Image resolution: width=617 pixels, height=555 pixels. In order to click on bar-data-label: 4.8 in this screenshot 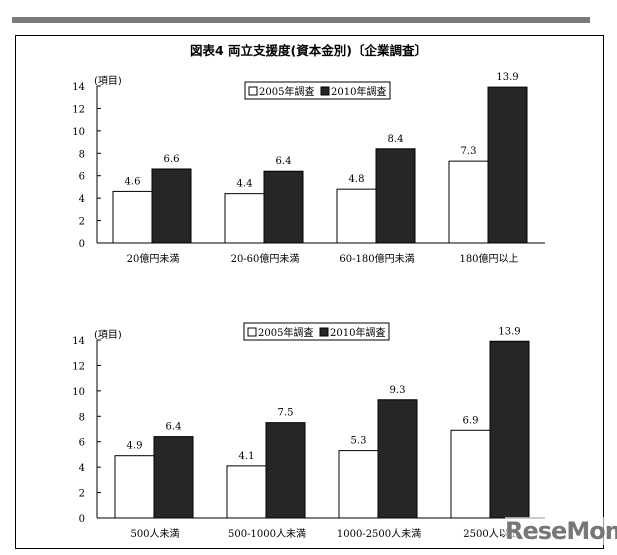, I will do `click(357, 179)`.